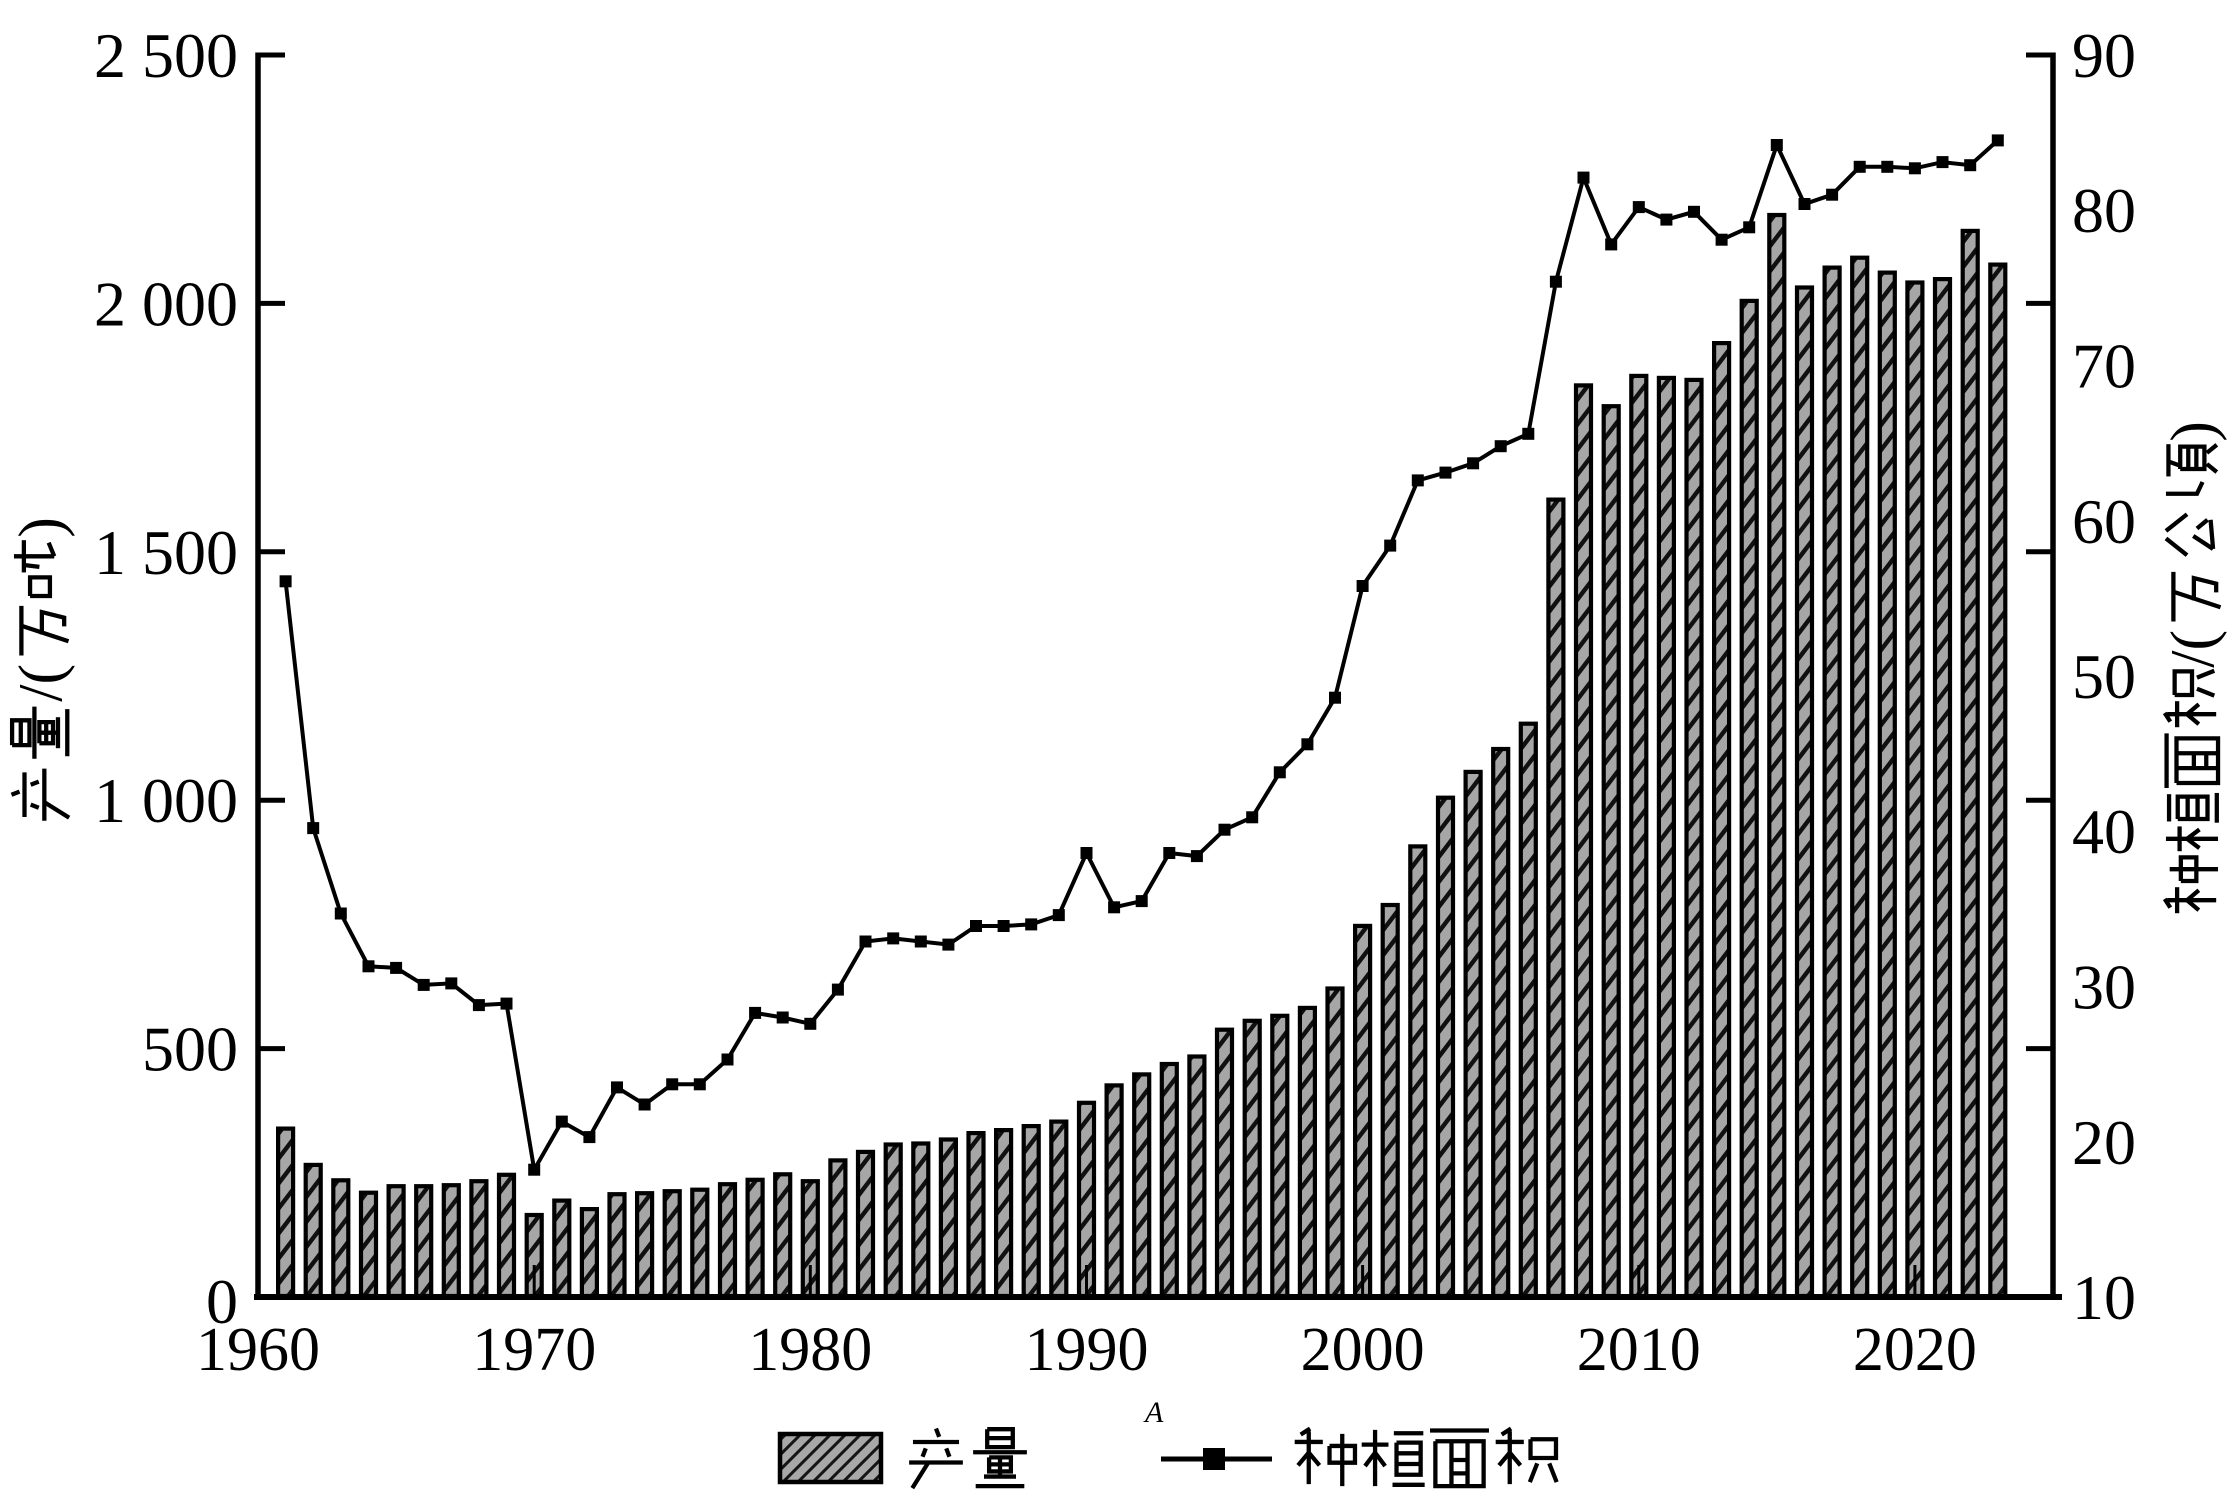  Describe the element at coordinates (2104, 987) in the screenshot. I see `svg-text: 30` at that location.